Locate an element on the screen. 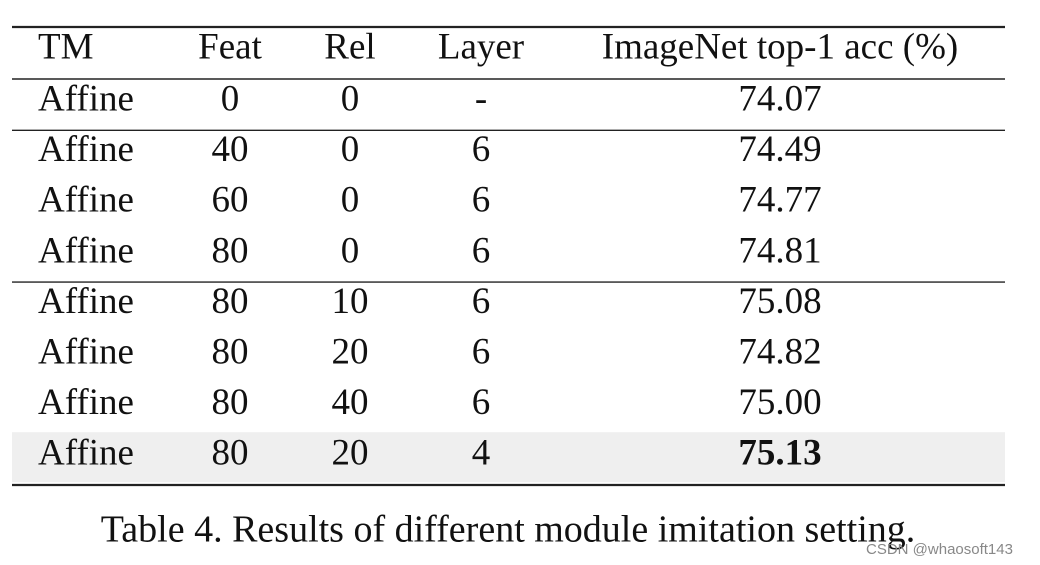 The height and width of the screenshot is (565, 1040). cell: 74.77 is located at coordinates (779, 200).